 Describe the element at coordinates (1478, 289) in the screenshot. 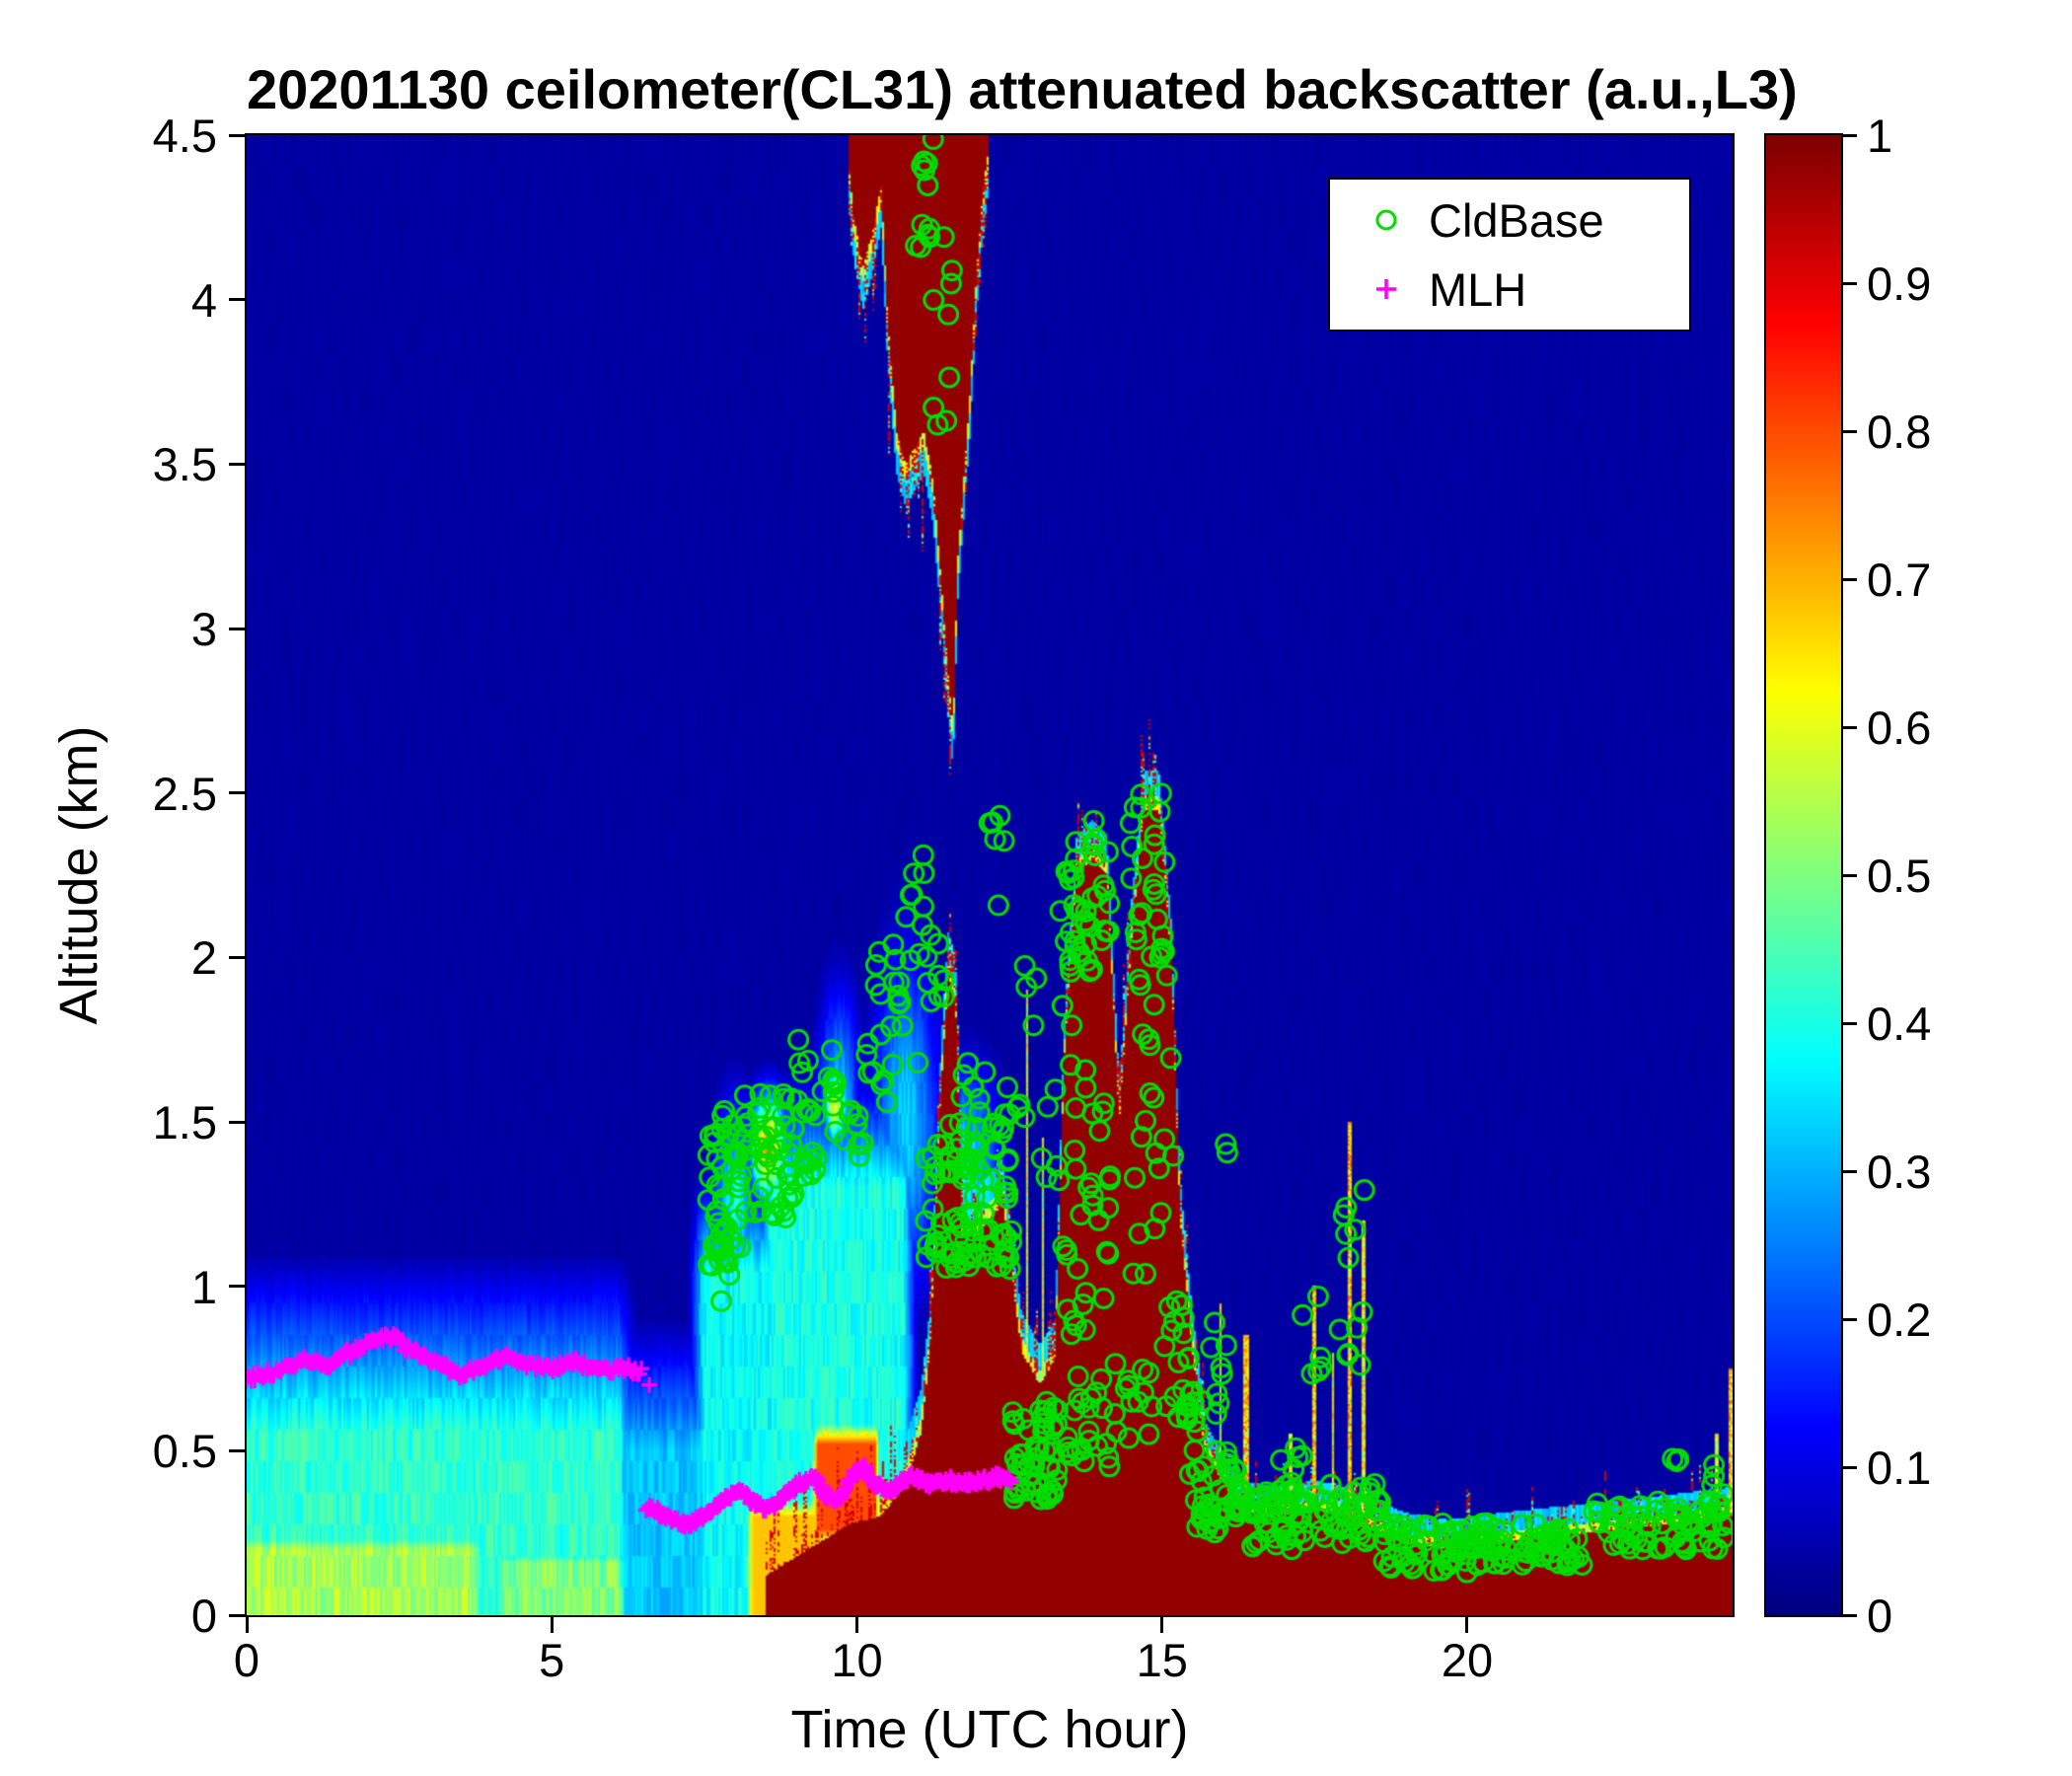

I see `legend-label-mlh: MLH` at that location.